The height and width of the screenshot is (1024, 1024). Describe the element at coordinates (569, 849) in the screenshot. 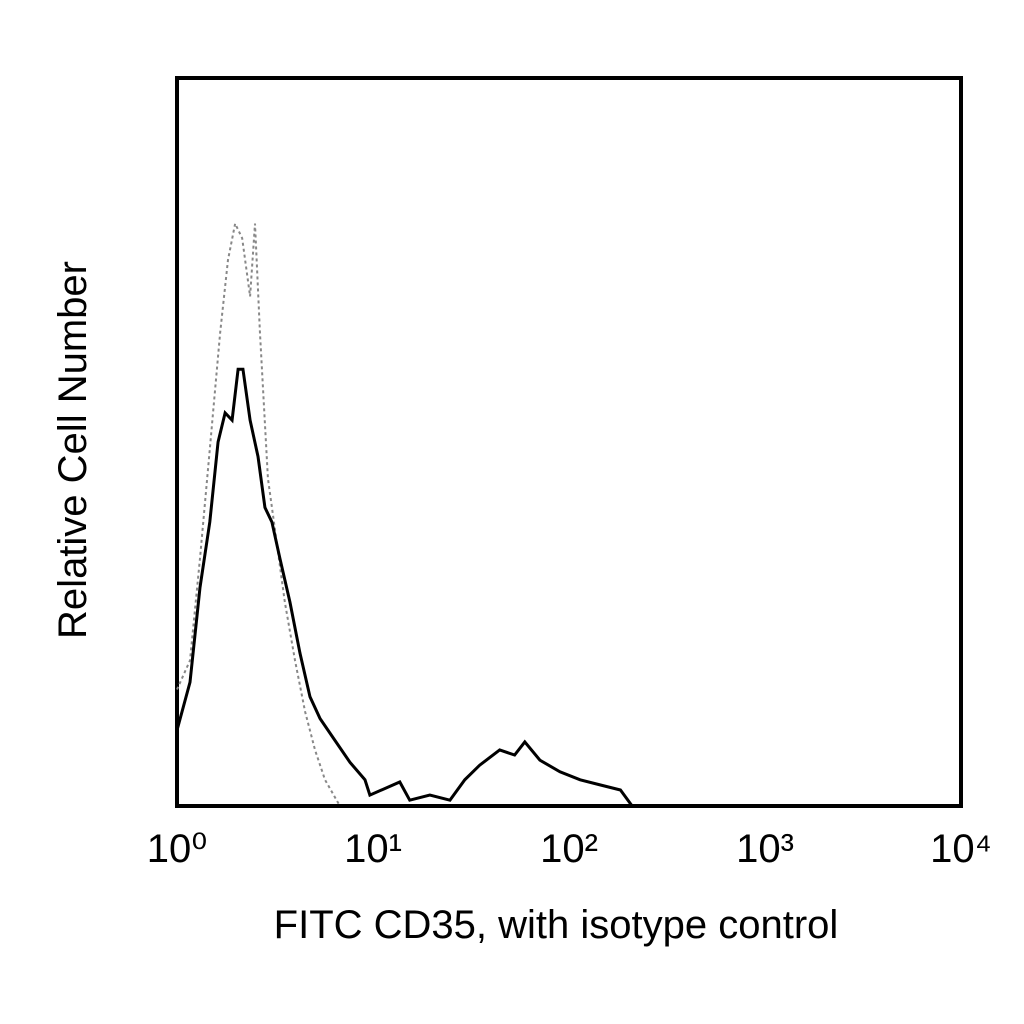

I see `x-tick-label: 10²` at that location.